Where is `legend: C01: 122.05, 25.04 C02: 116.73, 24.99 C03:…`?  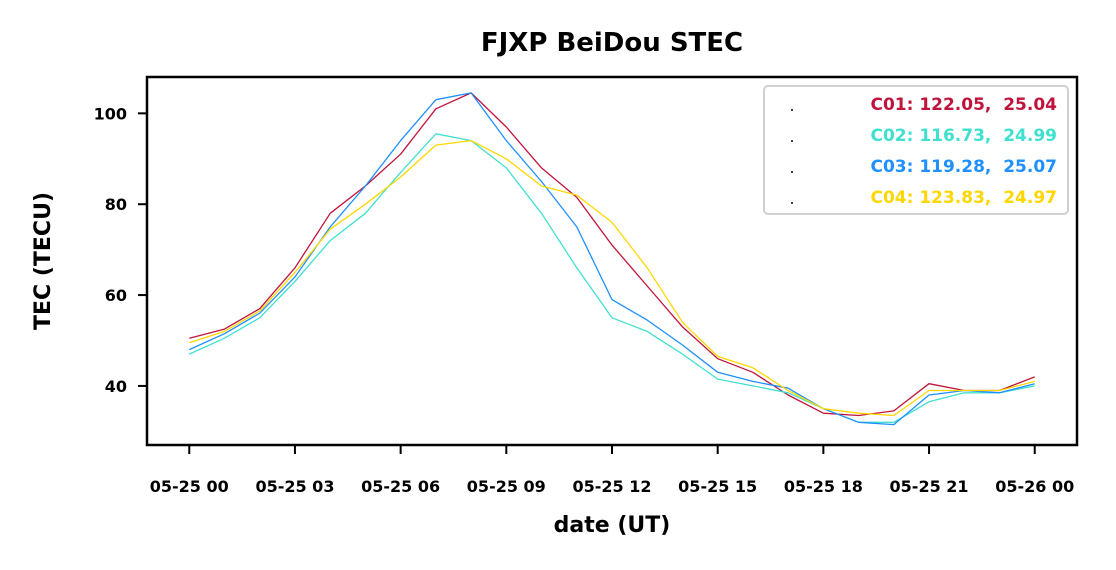 legend: C01: 122.05, 25.04 C02: 116.73, 24.99 C03:… is located at coordinates (916, 150).